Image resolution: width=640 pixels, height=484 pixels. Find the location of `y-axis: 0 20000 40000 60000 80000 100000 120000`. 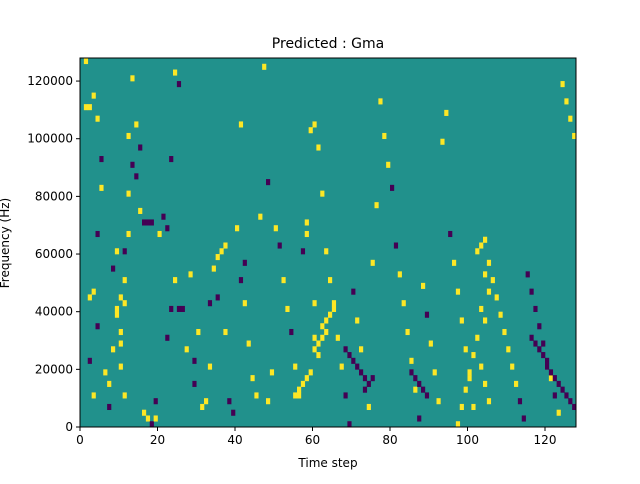

y-axis: 0 20000 40000 60000 80000 100000 120000 is located at coordinates (53, 254).